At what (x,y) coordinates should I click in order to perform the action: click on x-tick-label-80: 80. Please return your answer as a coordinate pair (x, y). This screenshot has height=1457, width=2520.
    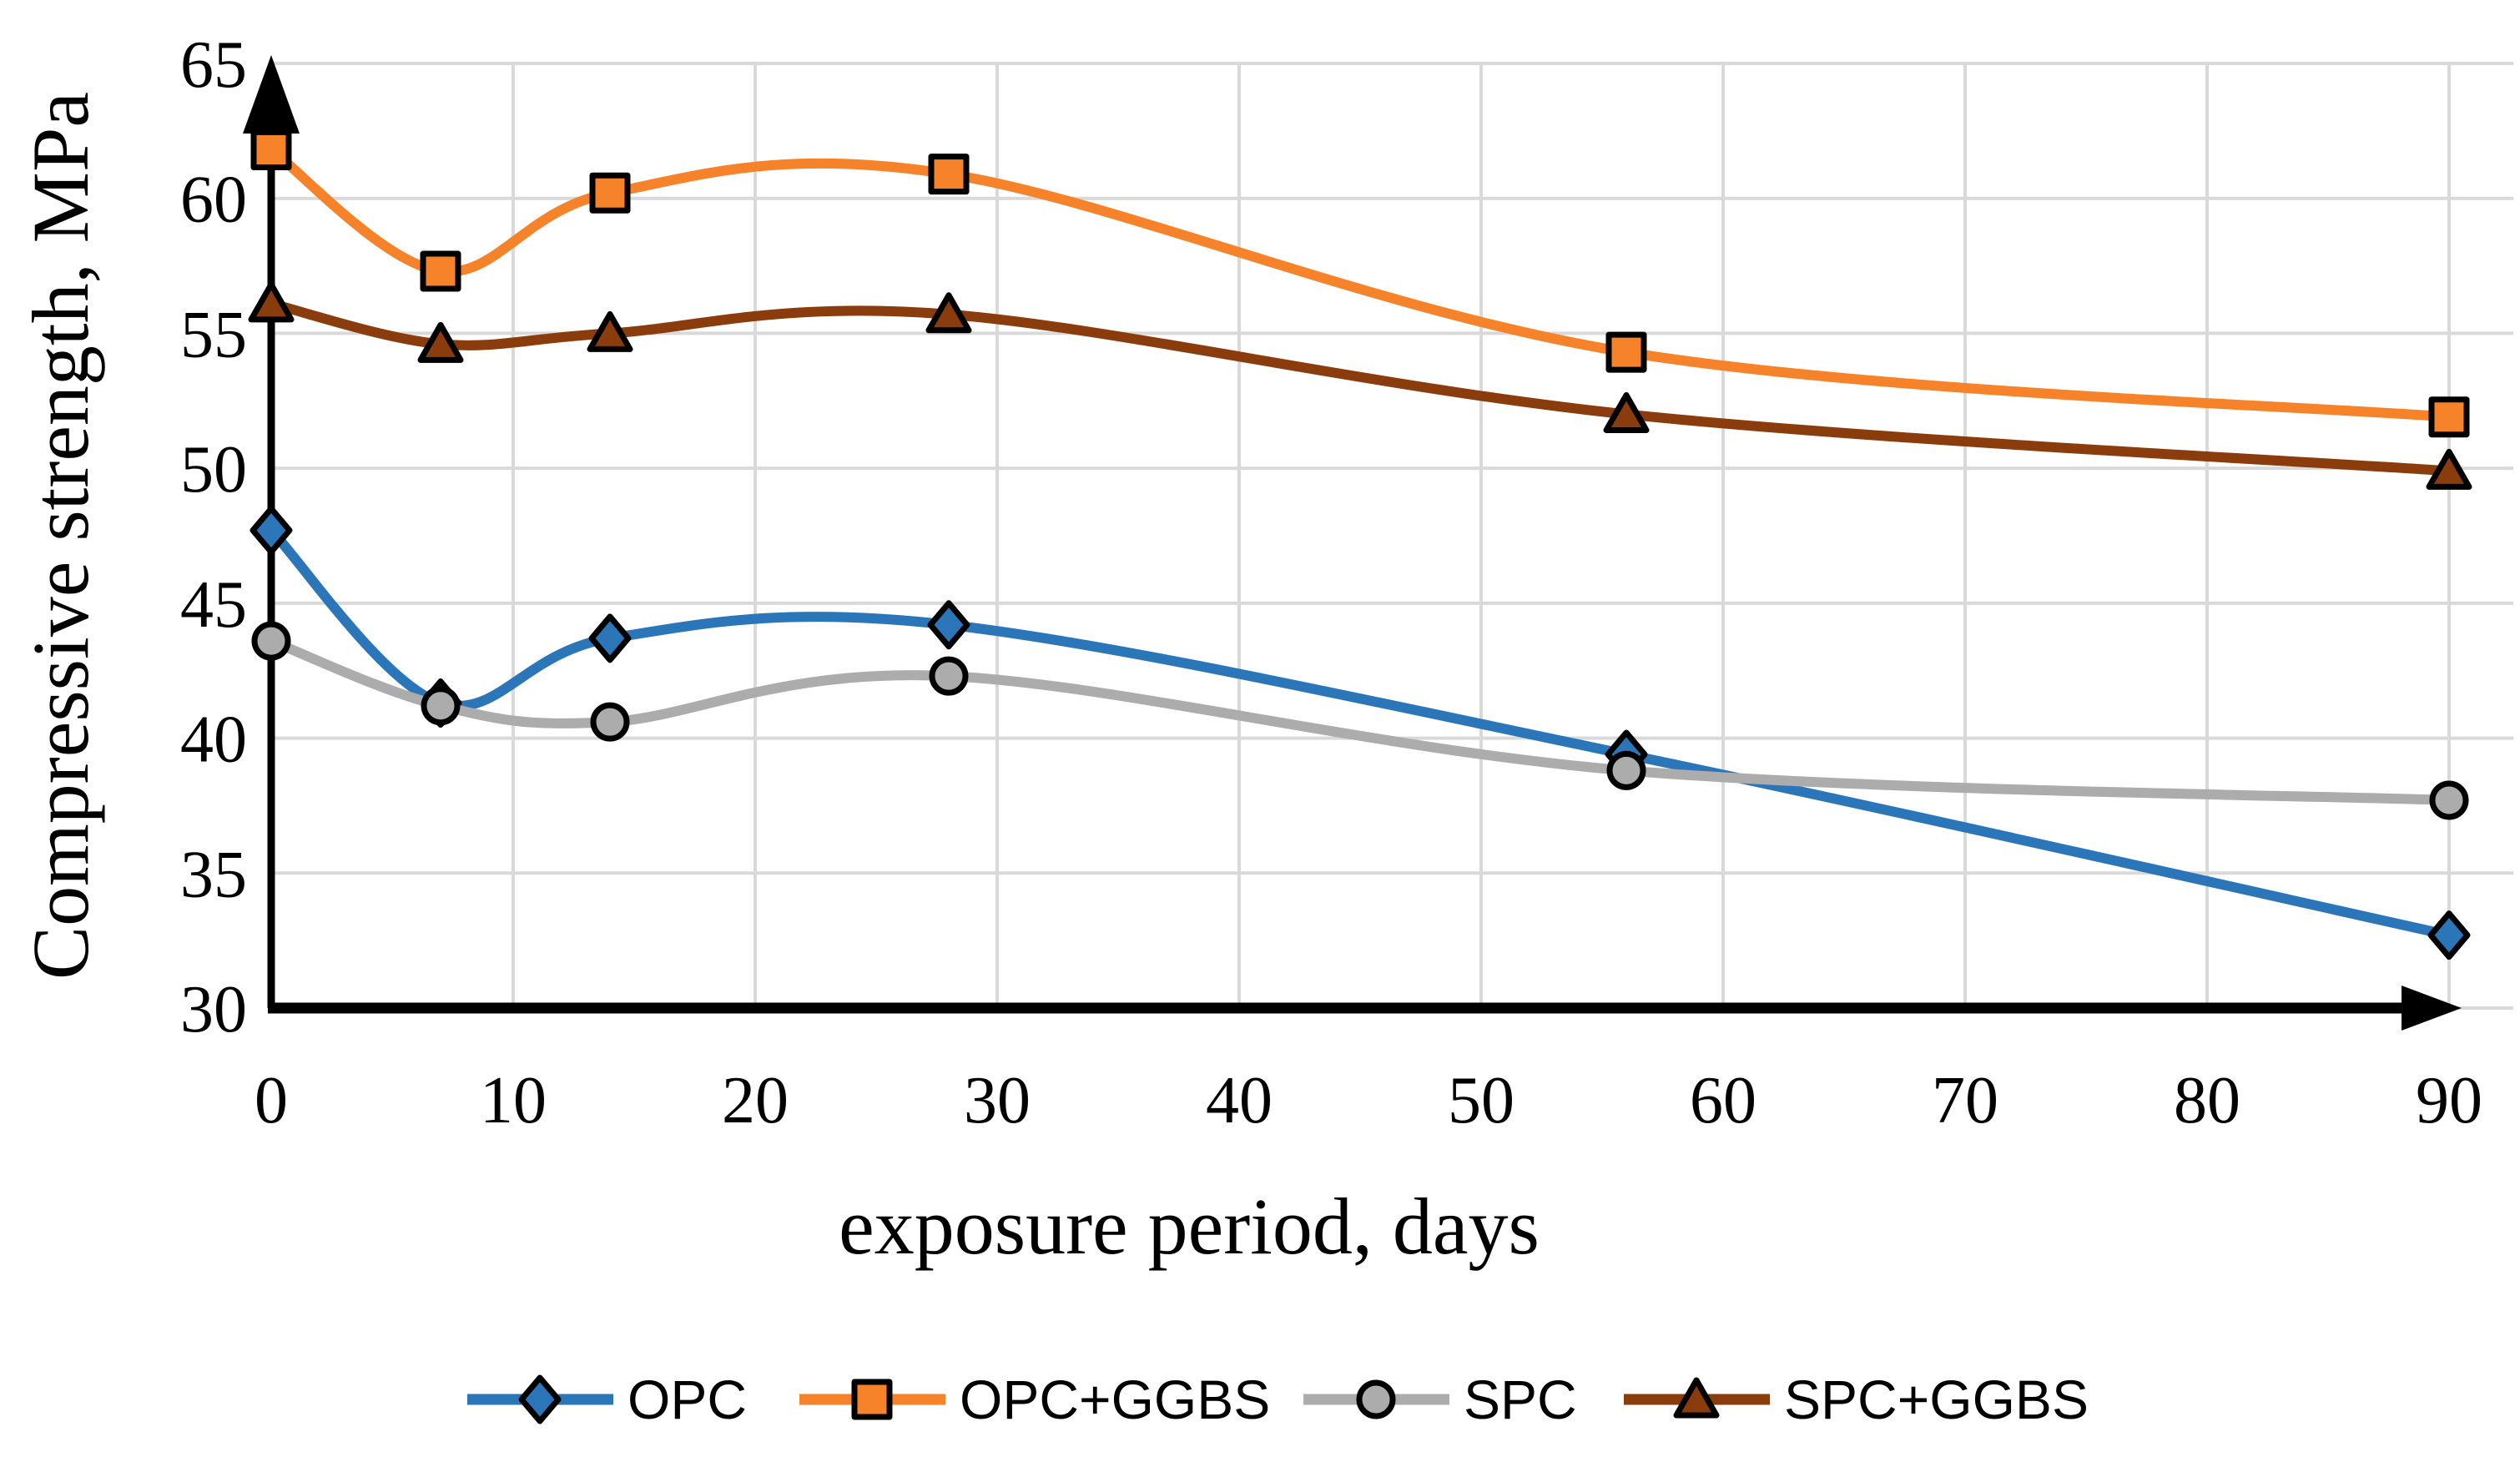
    Looking at the image, I should click on (2207, 1100).